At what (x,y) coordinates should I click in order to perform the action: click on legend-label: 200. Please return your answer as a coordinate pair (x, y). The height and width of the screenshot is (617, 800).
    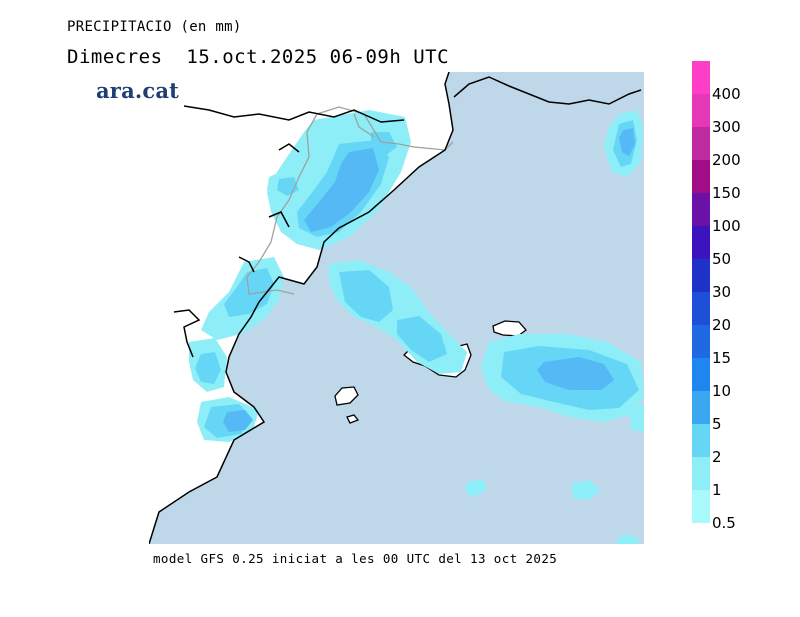
    Looking at the image, I should click on (726, 160).